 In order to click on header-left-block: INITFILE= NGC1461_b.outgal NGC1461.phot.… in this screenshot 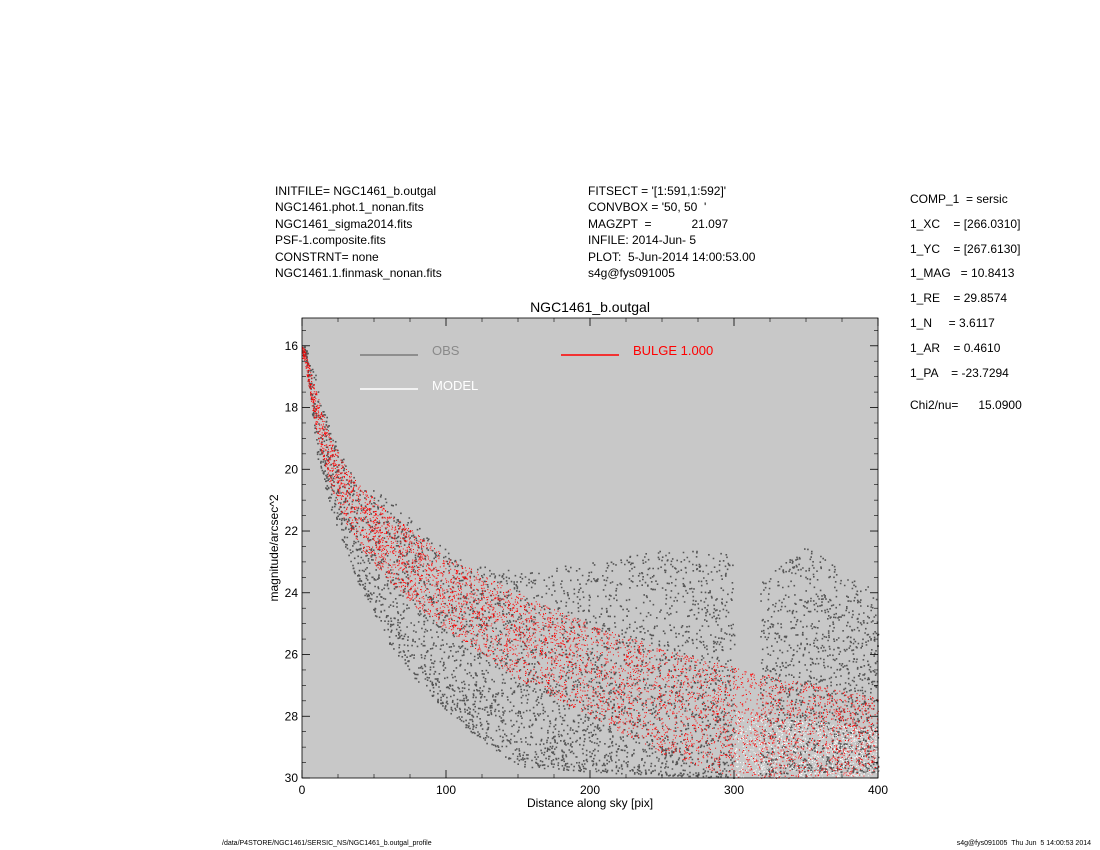, I will do `click(358, 232)`.